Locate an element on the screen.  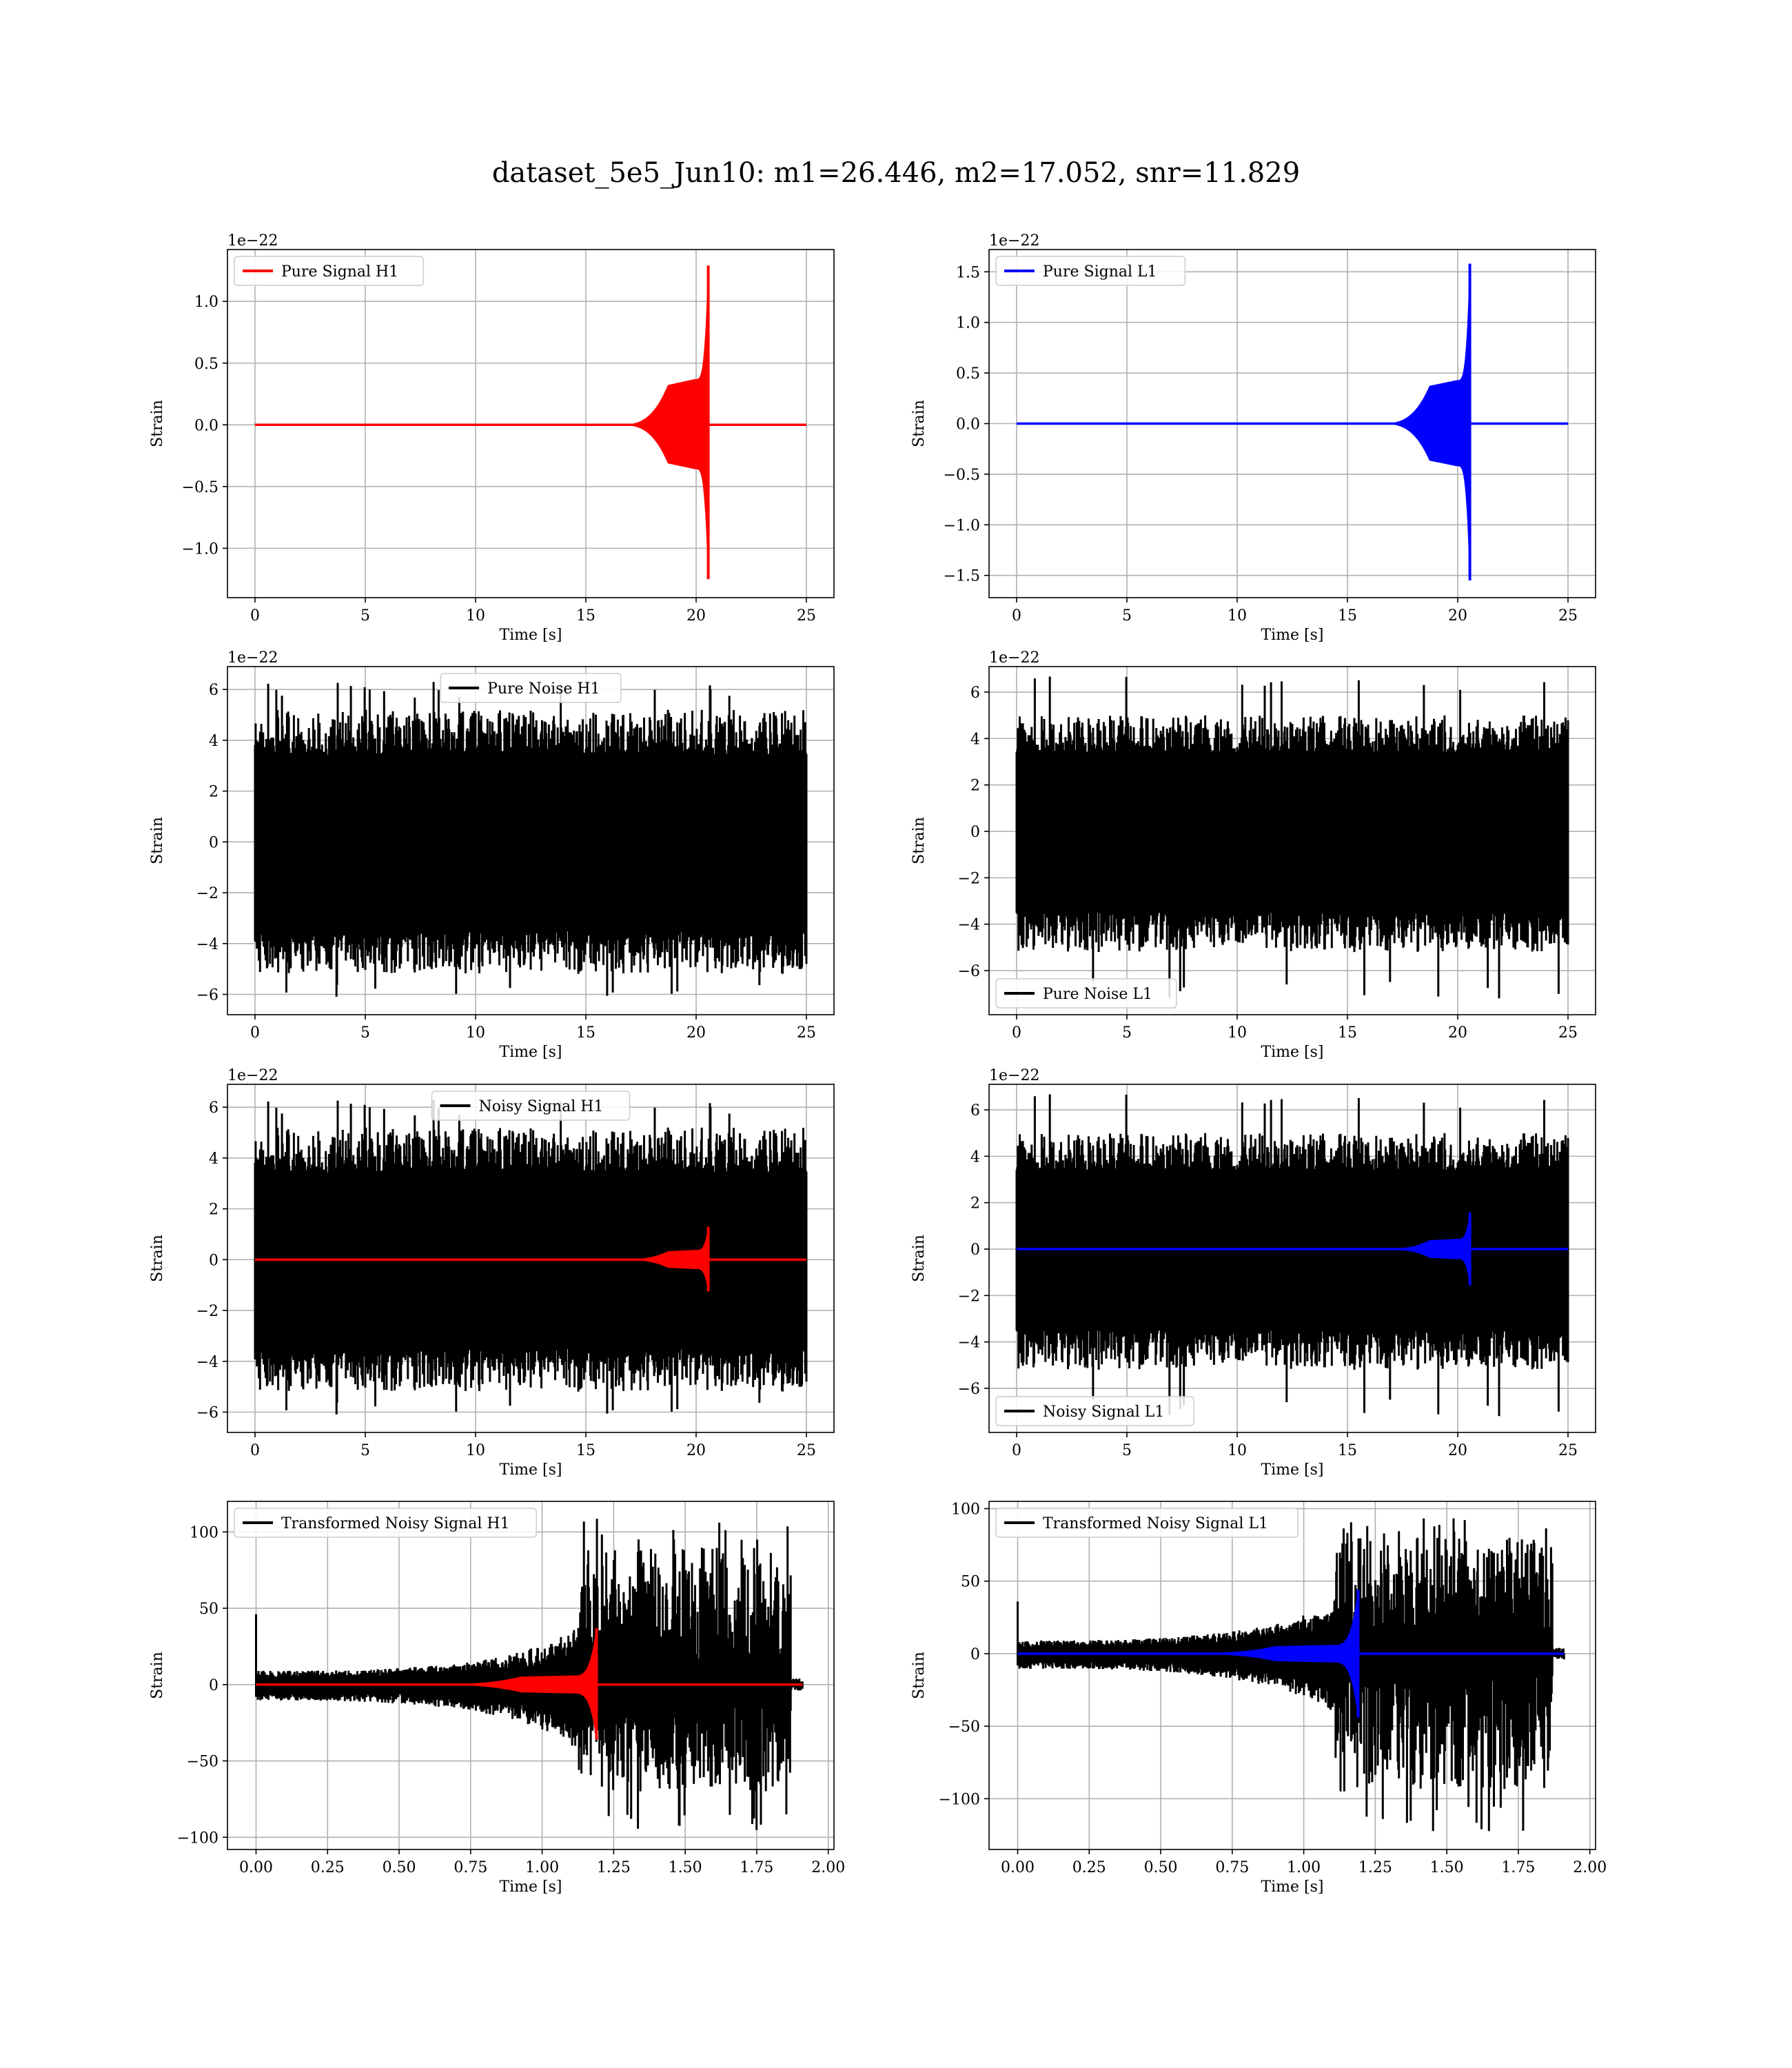
series-transformed is located at coordinates (1291, 1675).